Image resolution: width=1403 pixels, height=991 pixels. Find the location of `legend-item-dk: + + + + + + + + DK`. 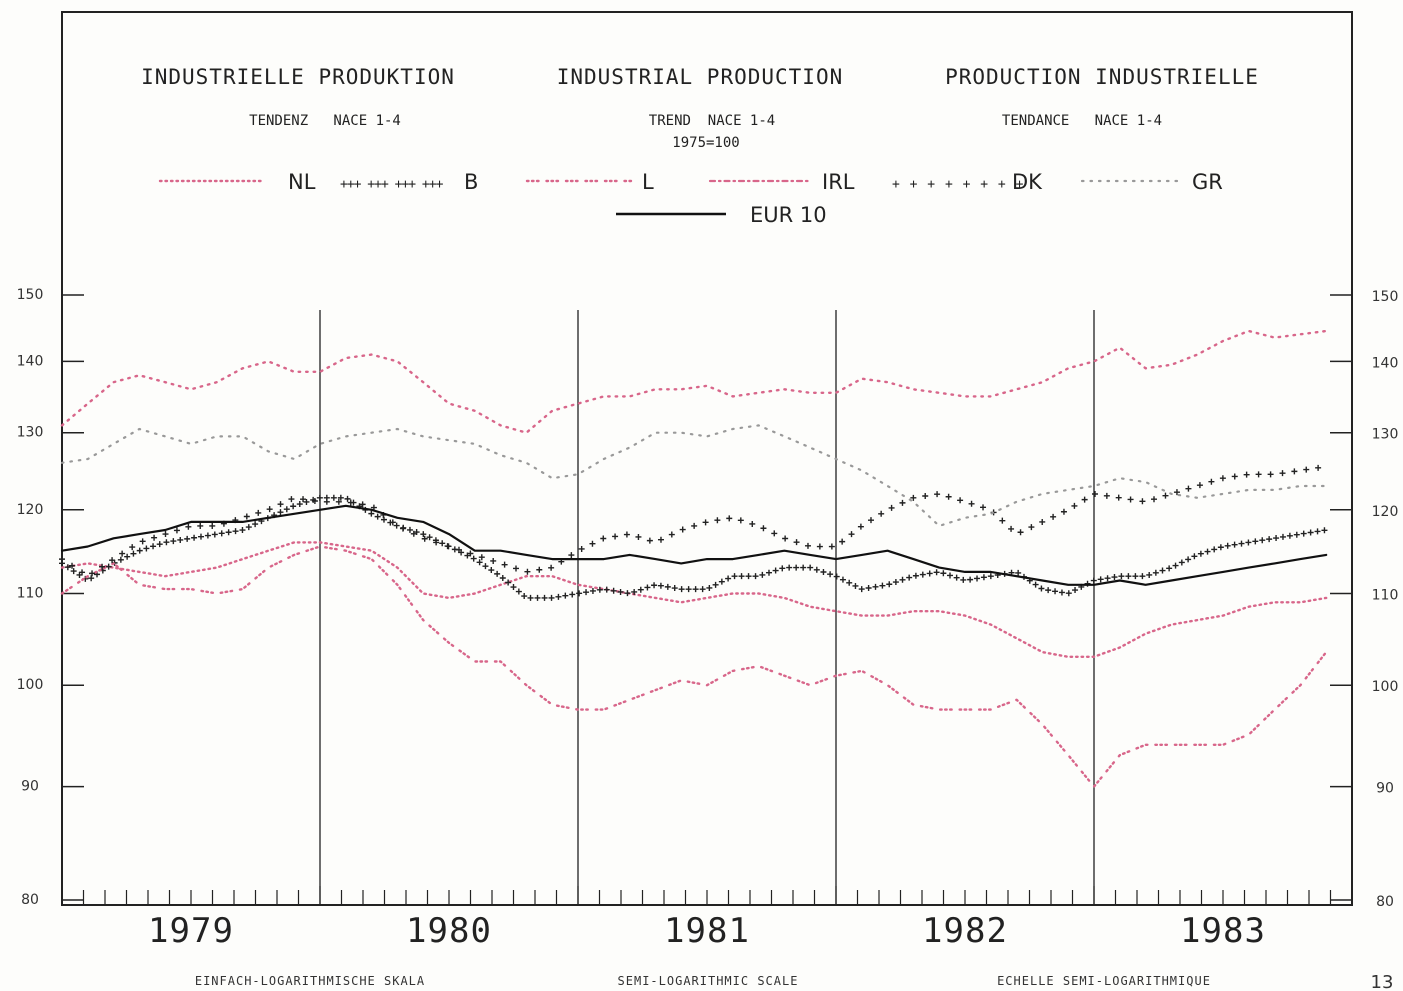

legend-item-dk: + + + + + + + + DK is located at coordinates (967, 182).